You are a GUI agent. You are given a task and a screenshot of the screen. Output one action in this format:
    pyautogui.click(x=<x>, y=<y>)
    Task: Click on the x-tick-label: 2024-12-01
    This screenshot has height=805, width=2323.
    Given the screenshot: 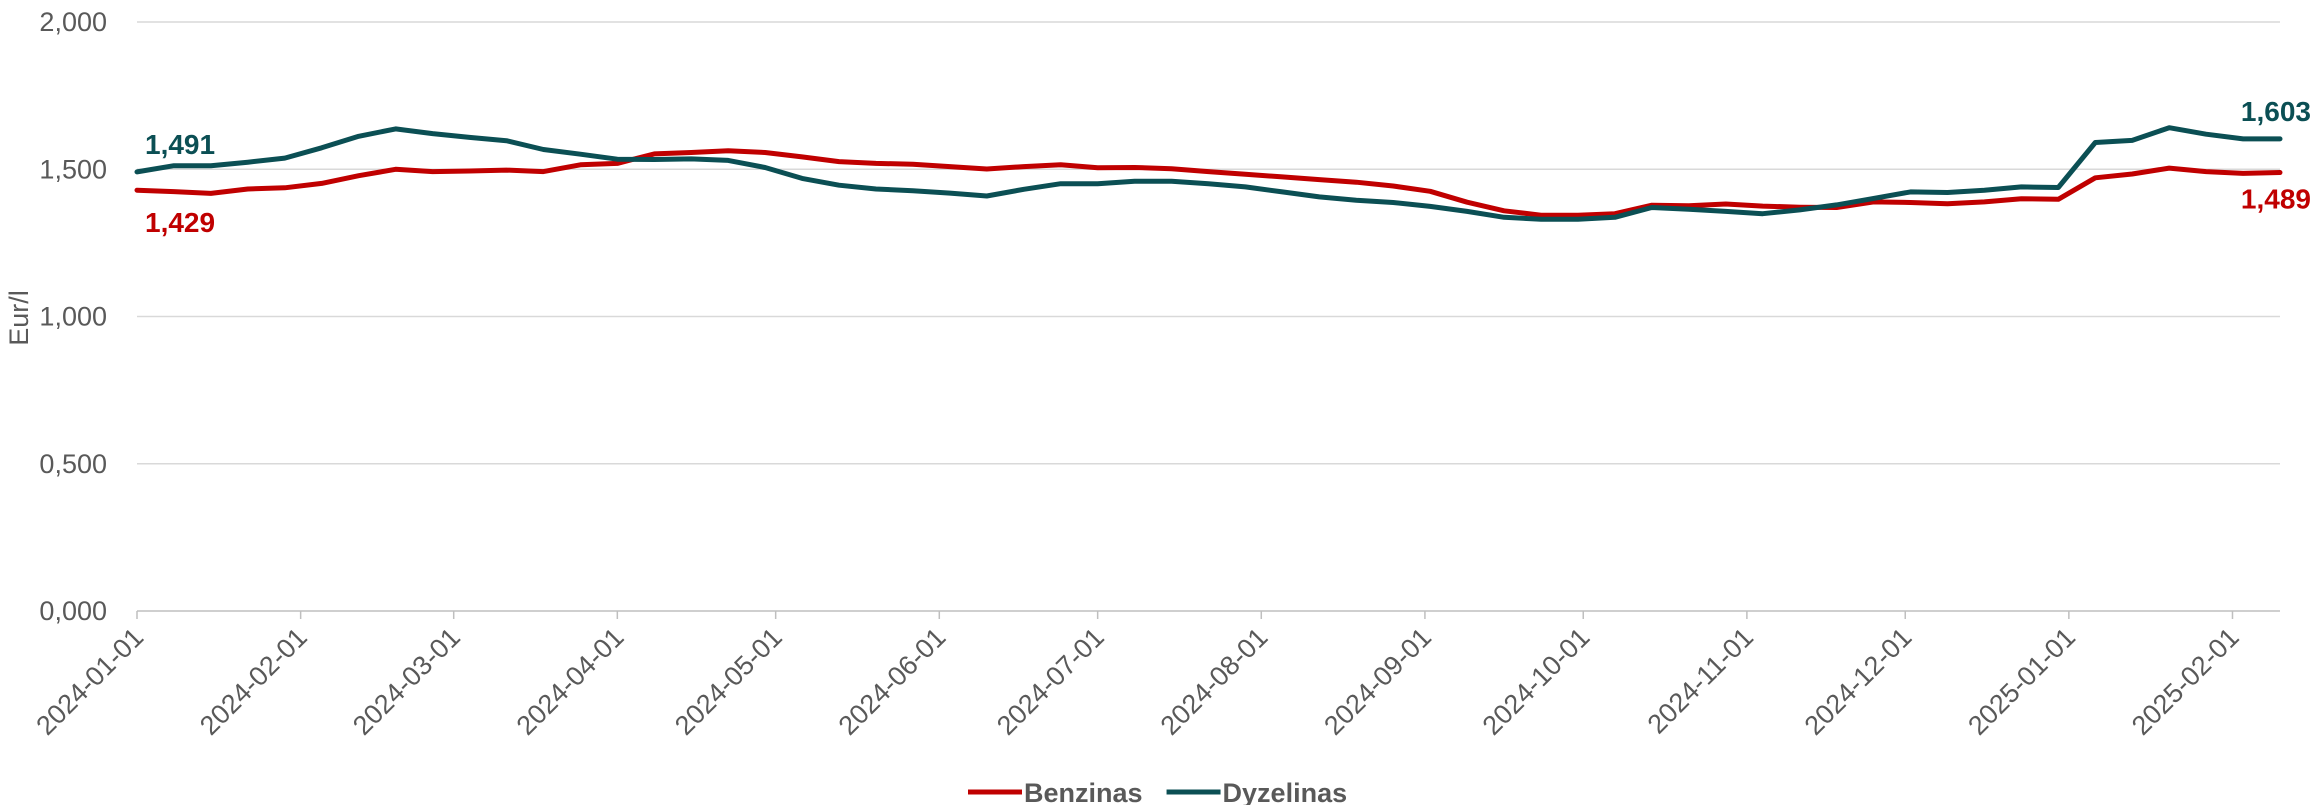 What is the action you would take?
    pyautogui.click(x=1858, y=681)
    